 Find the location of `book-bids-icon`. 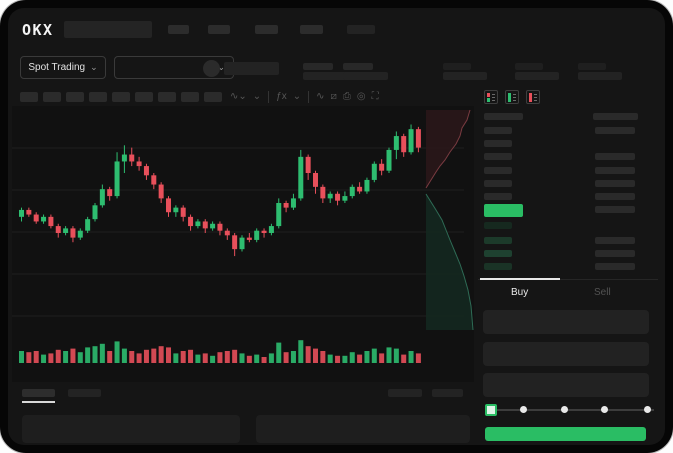

book-bids-icon is located at coordinates (512, 97).